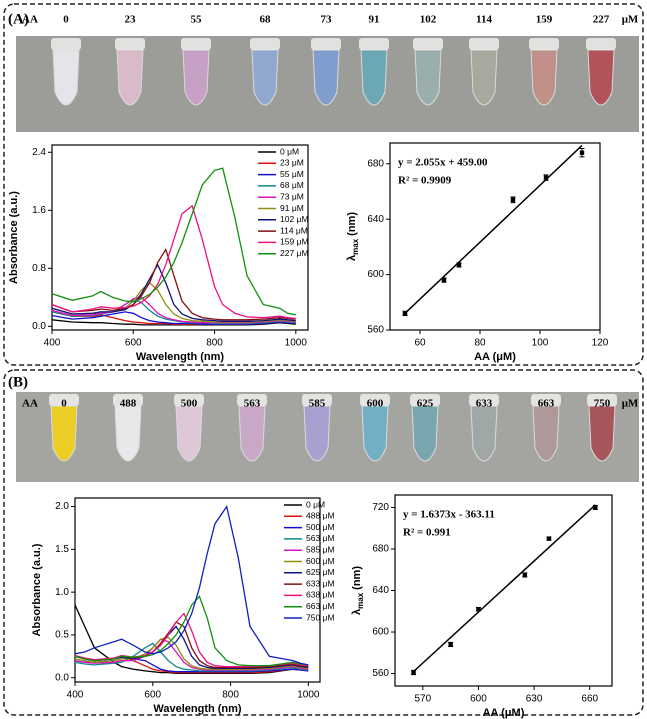  What do you see at coordinates (62, 635) in the screenshot?
I see `y-tick-label: 0.5` at bounding box center [62, 635].